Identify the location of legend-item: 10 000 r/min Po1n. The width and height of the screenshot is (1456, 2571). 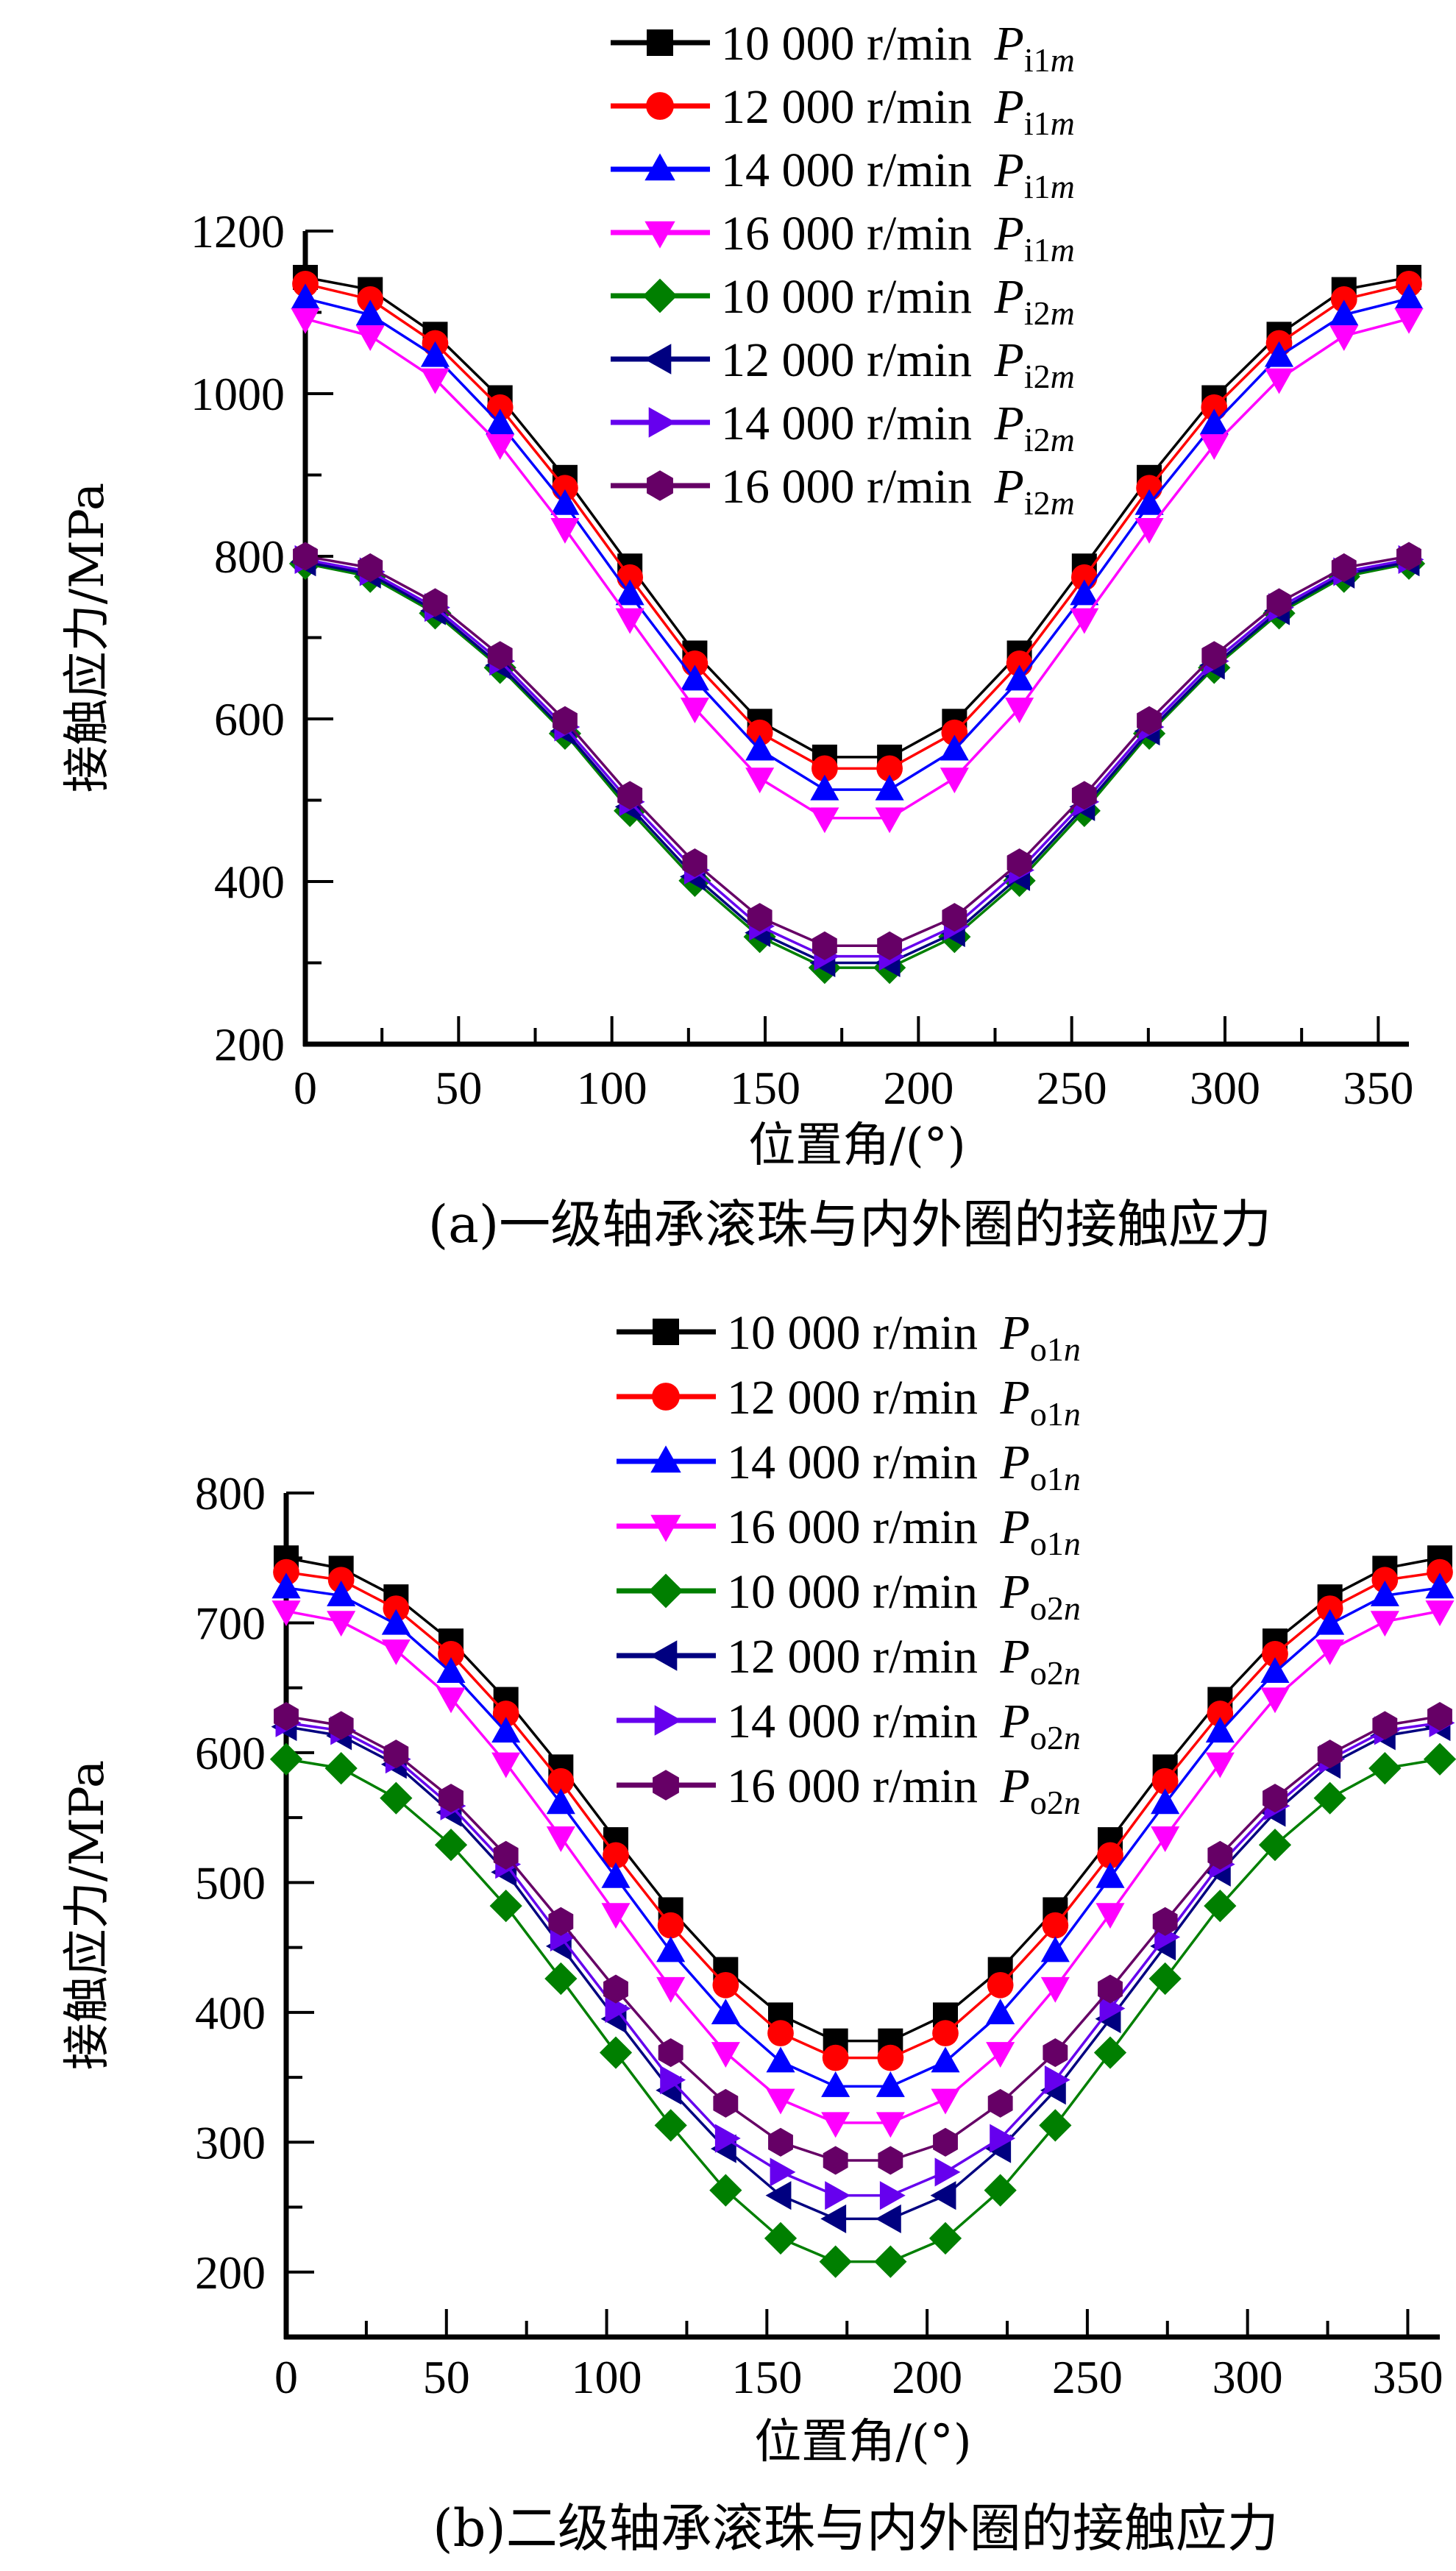
(849, 1337).